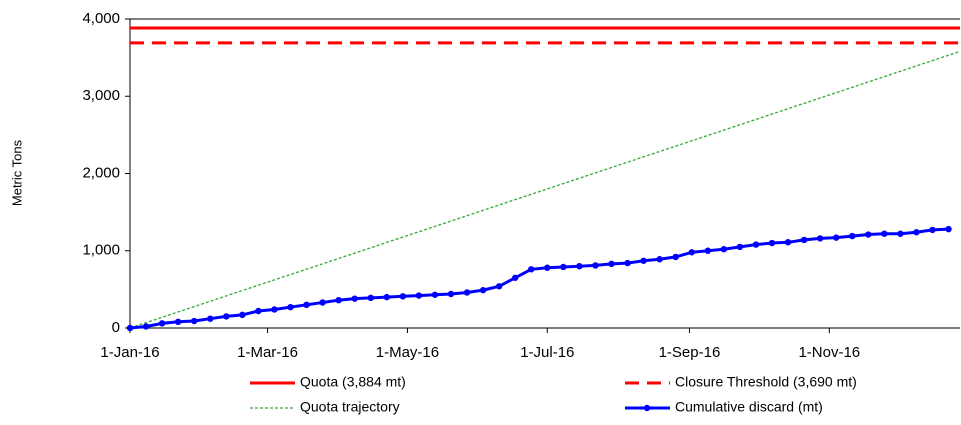 Image resolution: width=961 pixels, height=425 pixels. I want to click on y-tick-label: 4,000, so click(101, 18).